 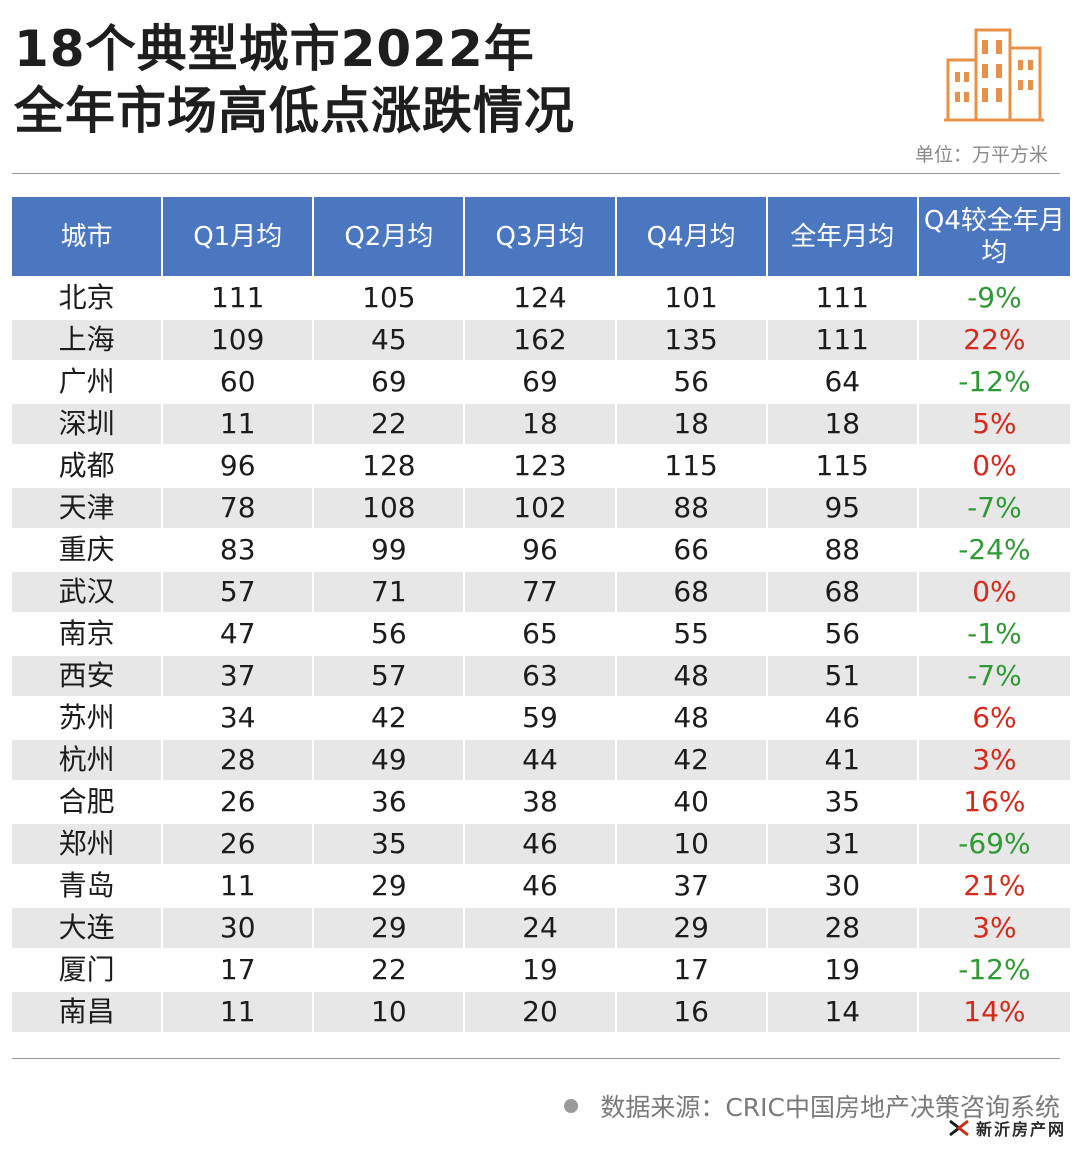 I want to click on title-line-1: 18个典型城市2022年, so click(x=274, y=49).